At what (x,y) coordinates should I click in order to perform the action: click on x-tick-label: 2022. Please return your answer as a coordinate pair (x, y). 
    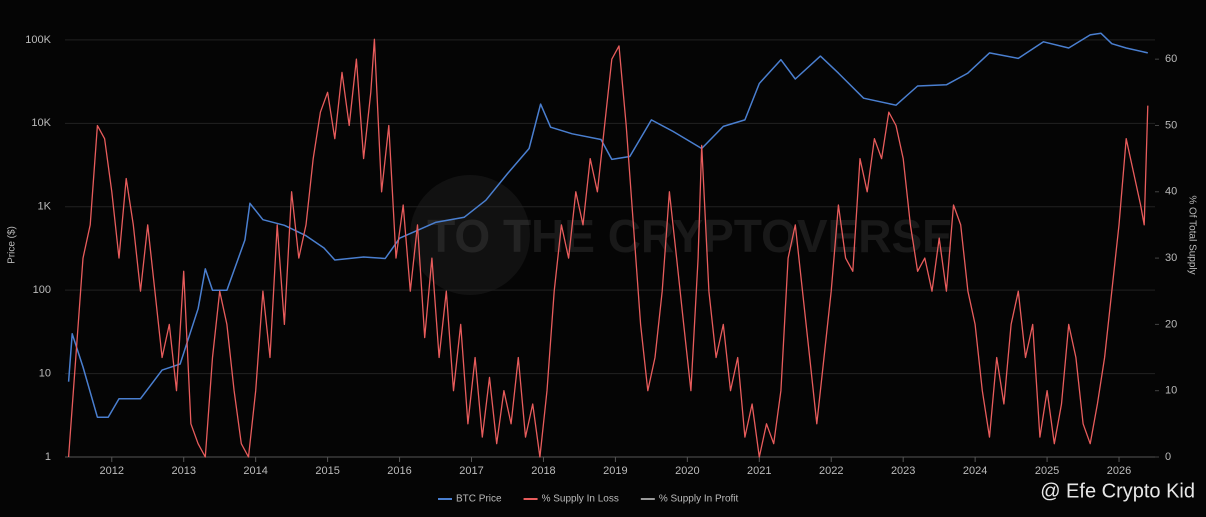
    Looking at the image, I should click on (831, 471).